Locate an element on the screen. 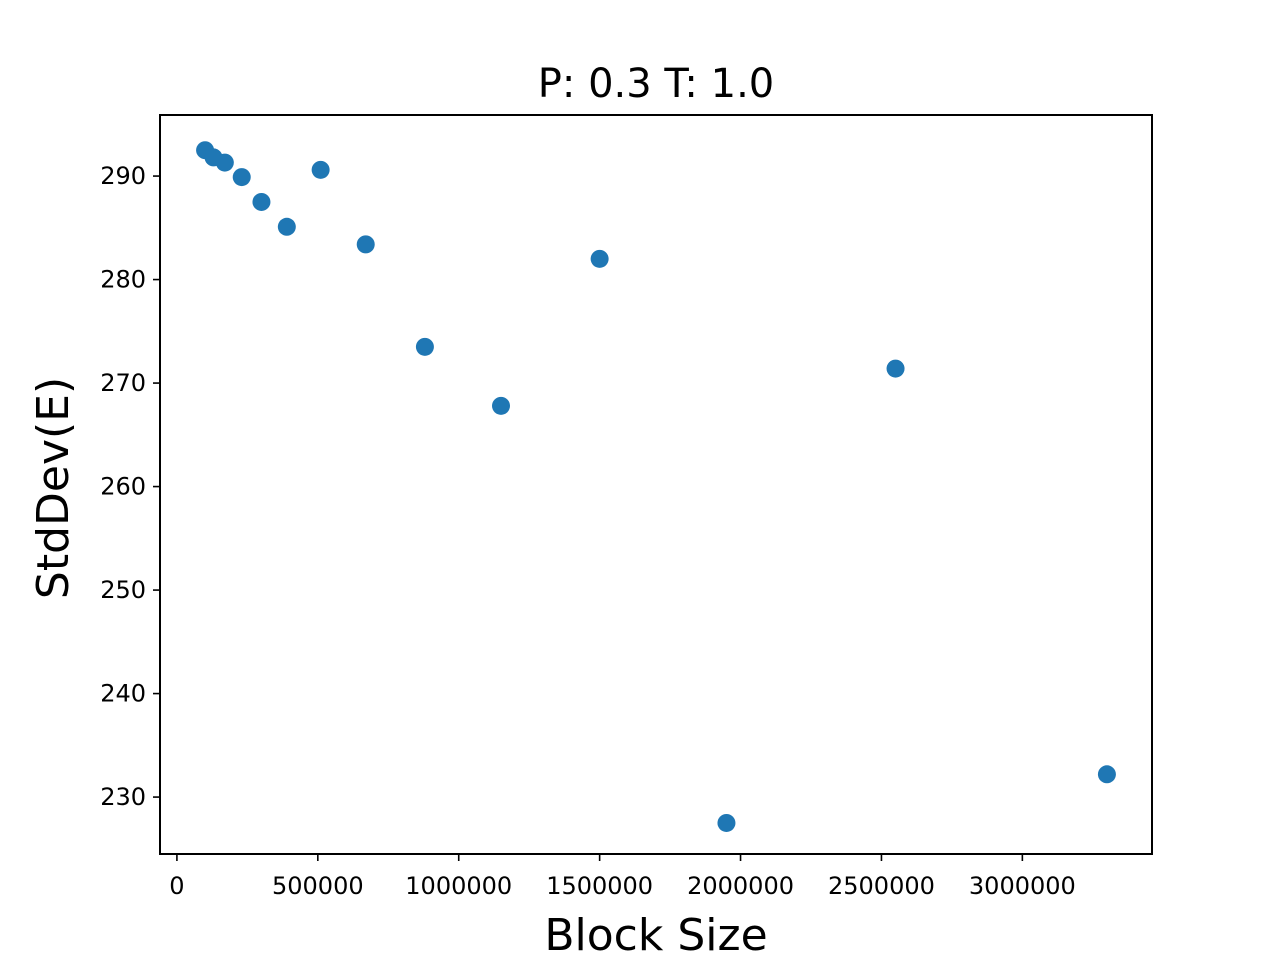 This screenshot has height=960, width=1280. y-axis: 230 240 250 260 270 280 290 is located at coordinates (130, 486).